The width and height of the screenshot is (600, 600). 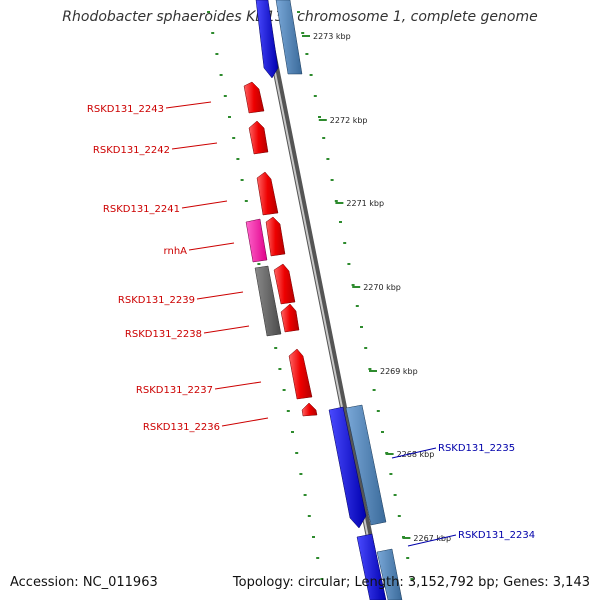 I want to click on label-rskd131-2242: RSKD131_2242, so click(x=131, y=150).